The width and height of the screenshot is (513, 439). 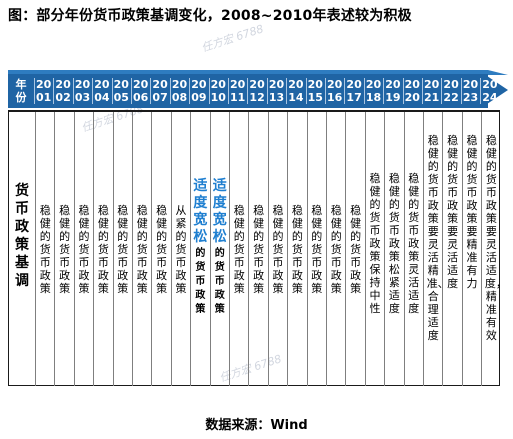 What do you see at coordinates (373, 91) in the screenshot?
I see `year-header-cell: 20 18` at bounding box center [373, 91].